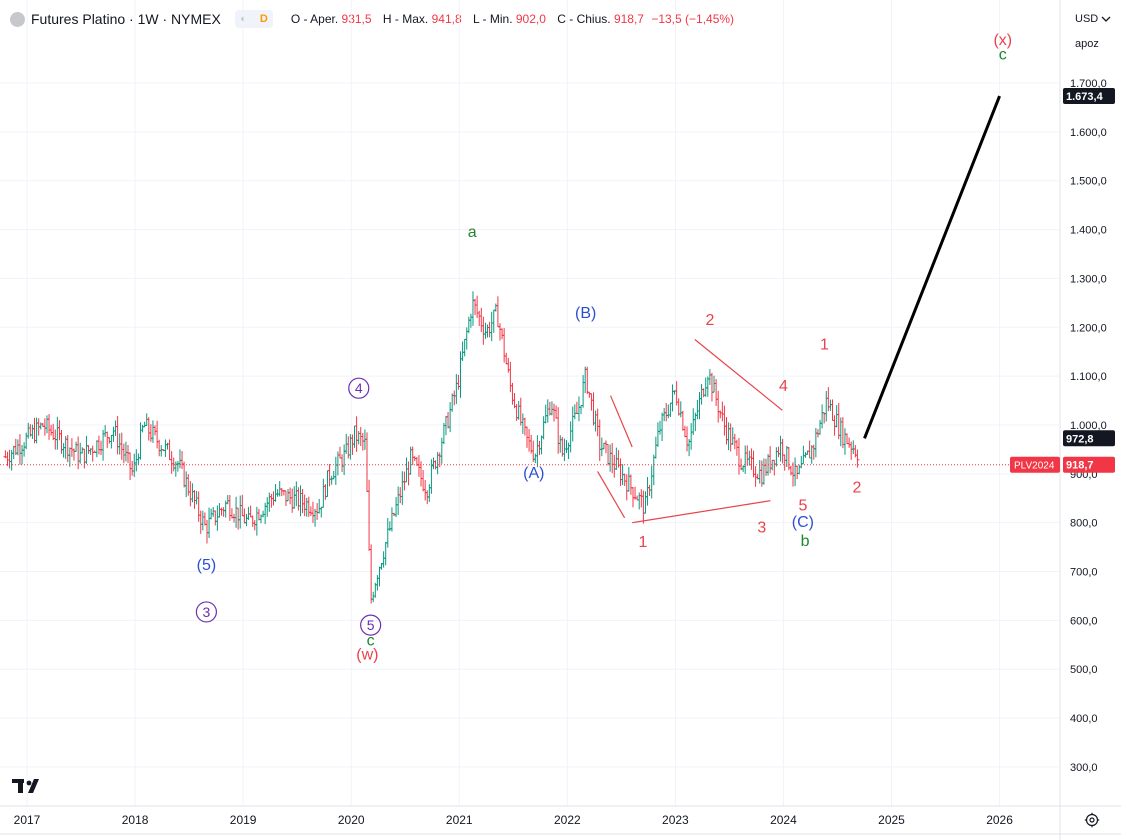 Image resolution: width=1121 pixels, height=840 pixels. I want to click on data-status-badge: ◐ D, so click(253, 19).